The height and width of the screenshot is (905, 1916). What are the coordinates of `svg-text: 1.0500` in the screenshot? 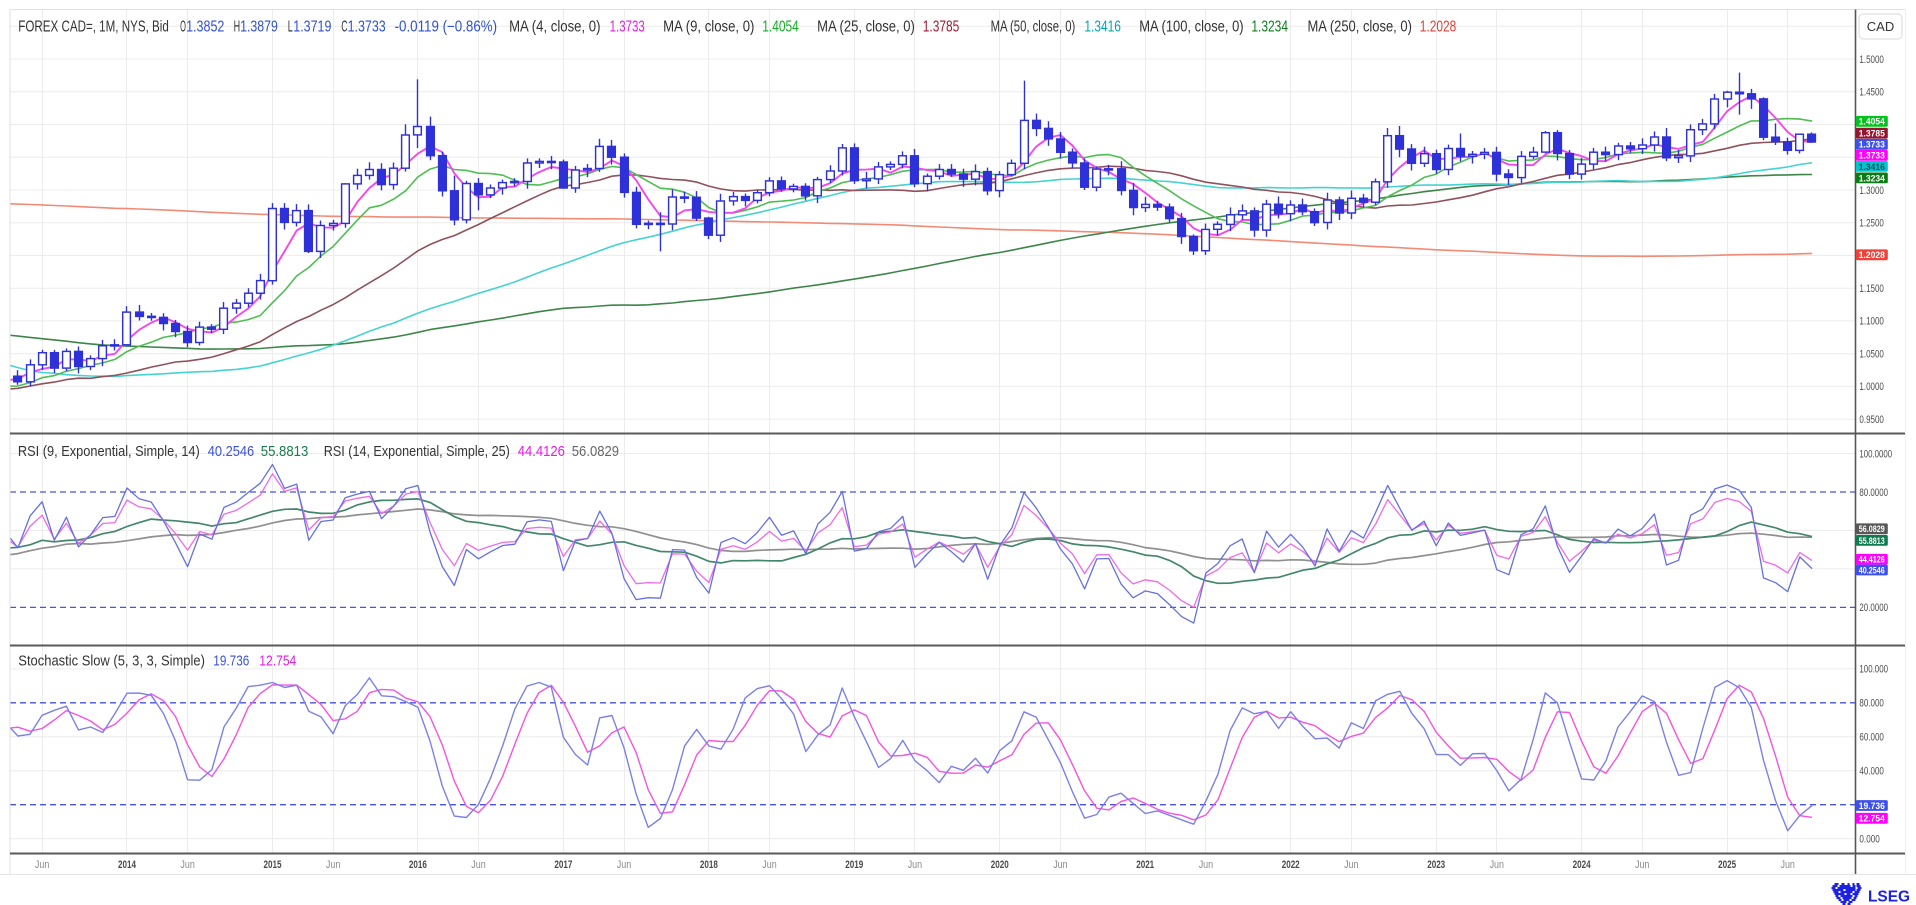 It's located at (1871, 355).